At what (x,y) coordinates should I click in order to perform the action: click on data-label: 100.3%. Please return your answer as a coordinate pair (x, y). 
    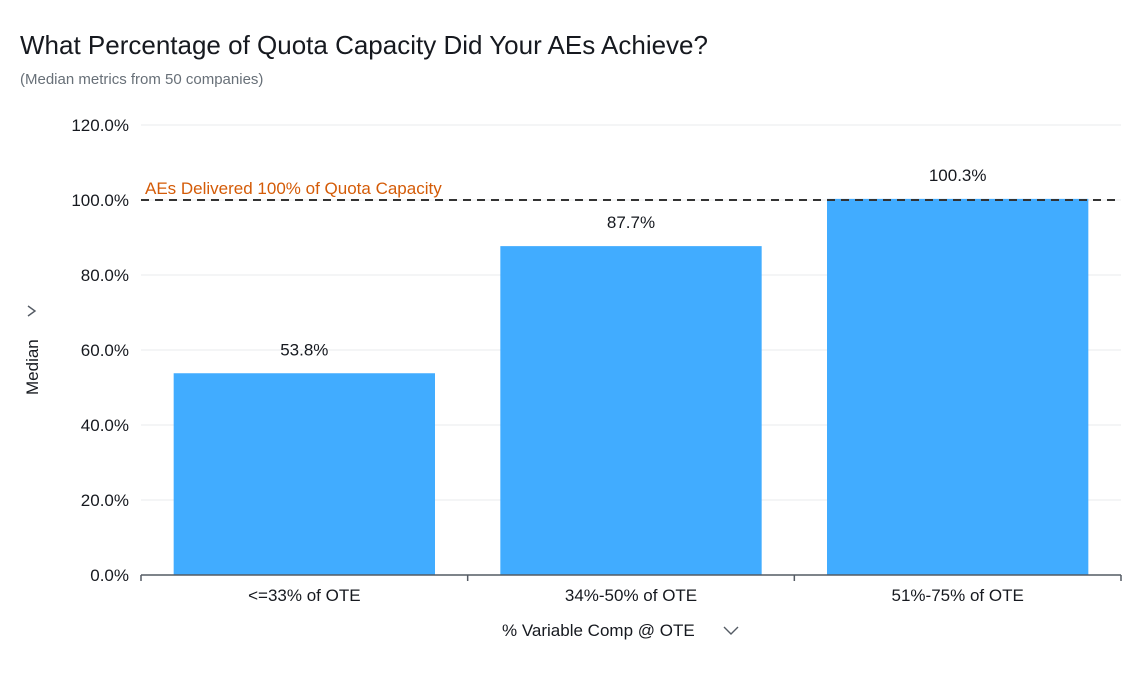
    Looking at the image, I should click on (958, 175).